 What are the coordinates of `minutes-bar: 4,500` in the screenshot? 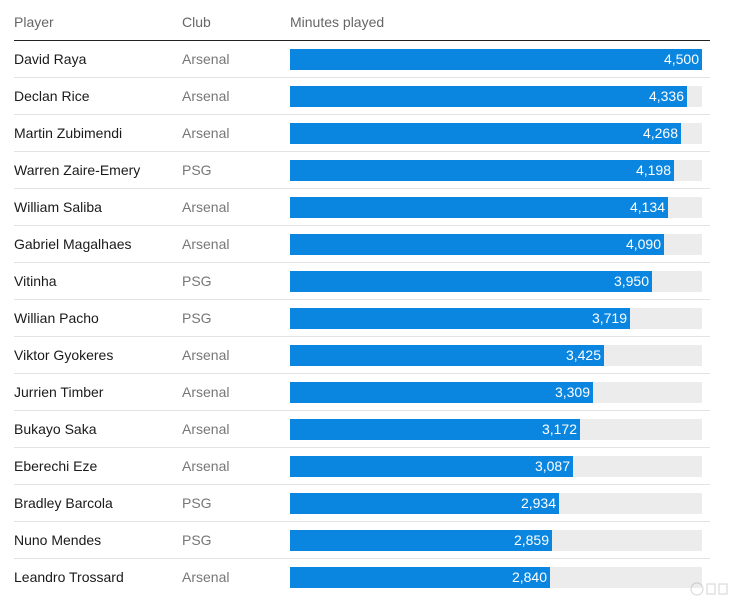 It's located at (496, 59).